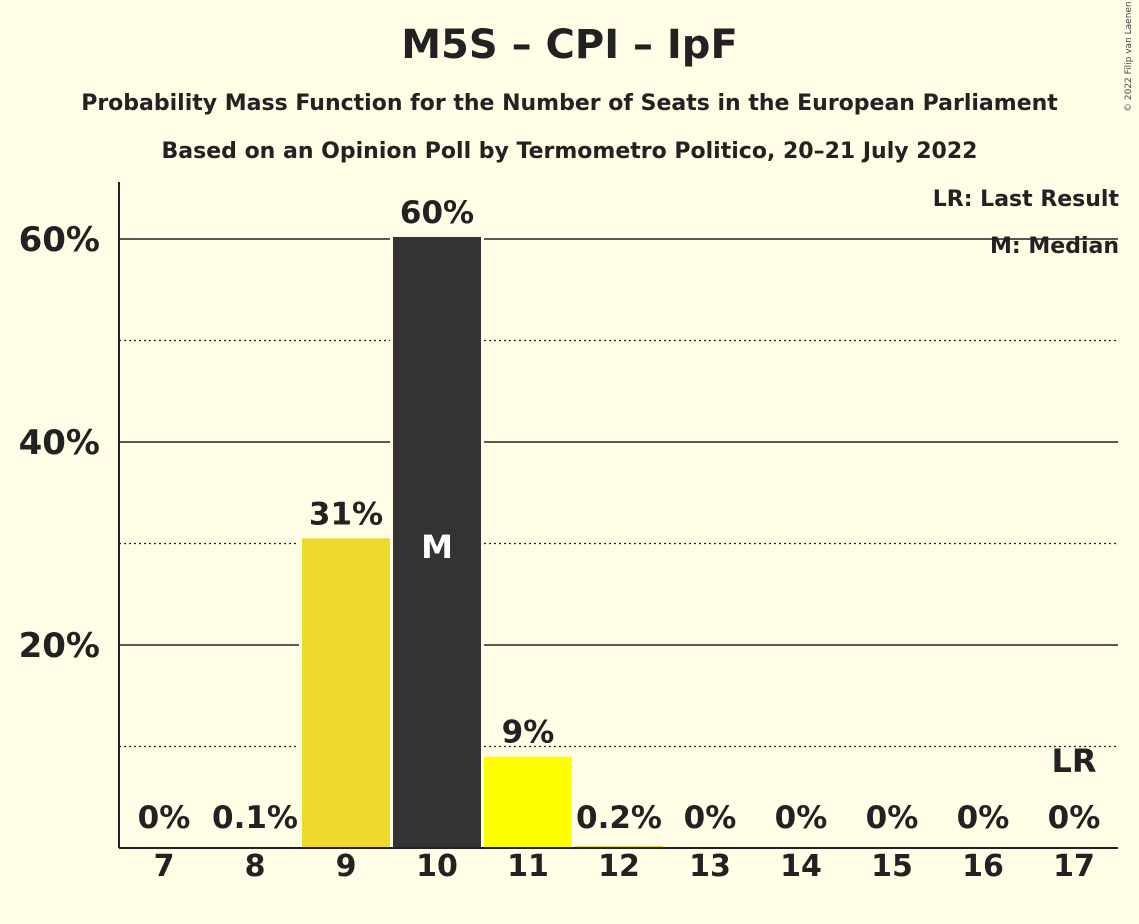  What do you see at coordinates (1073, 761) in the screenshot?
I see `last-result-marker: LR` at bounding box center [1073, 761].